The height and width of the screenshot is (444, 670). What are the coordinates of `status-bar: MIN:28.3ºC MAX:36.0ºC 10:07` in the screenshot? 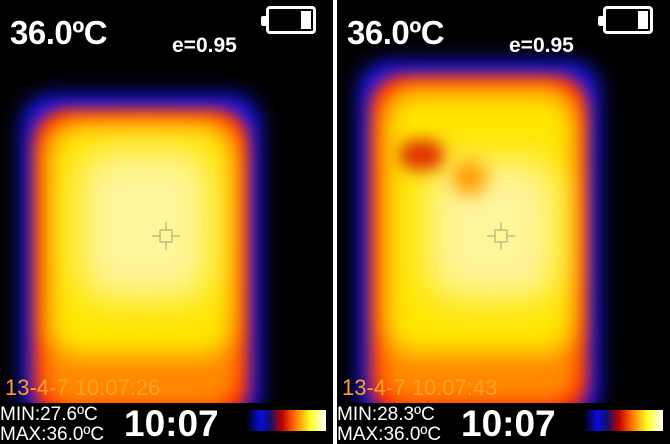 It's located at (503, 423).